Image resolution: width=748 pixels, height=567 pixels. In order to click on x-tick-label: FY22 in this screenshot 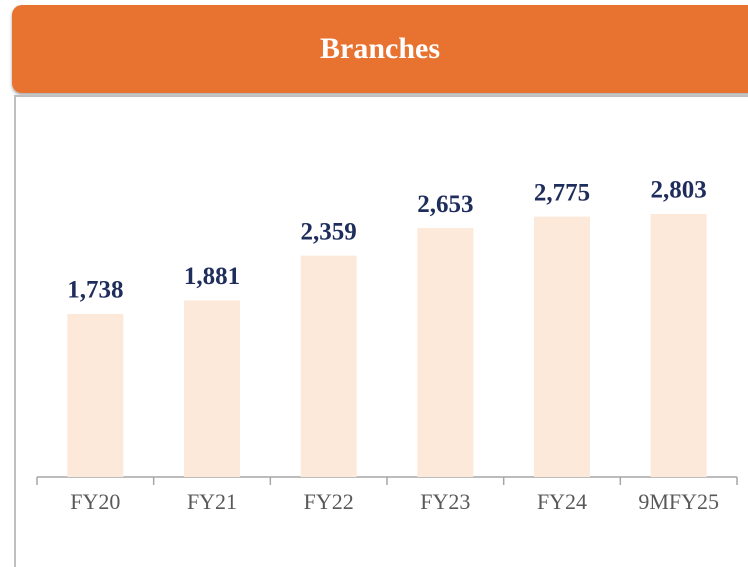, I will do `click(329, 501)`.